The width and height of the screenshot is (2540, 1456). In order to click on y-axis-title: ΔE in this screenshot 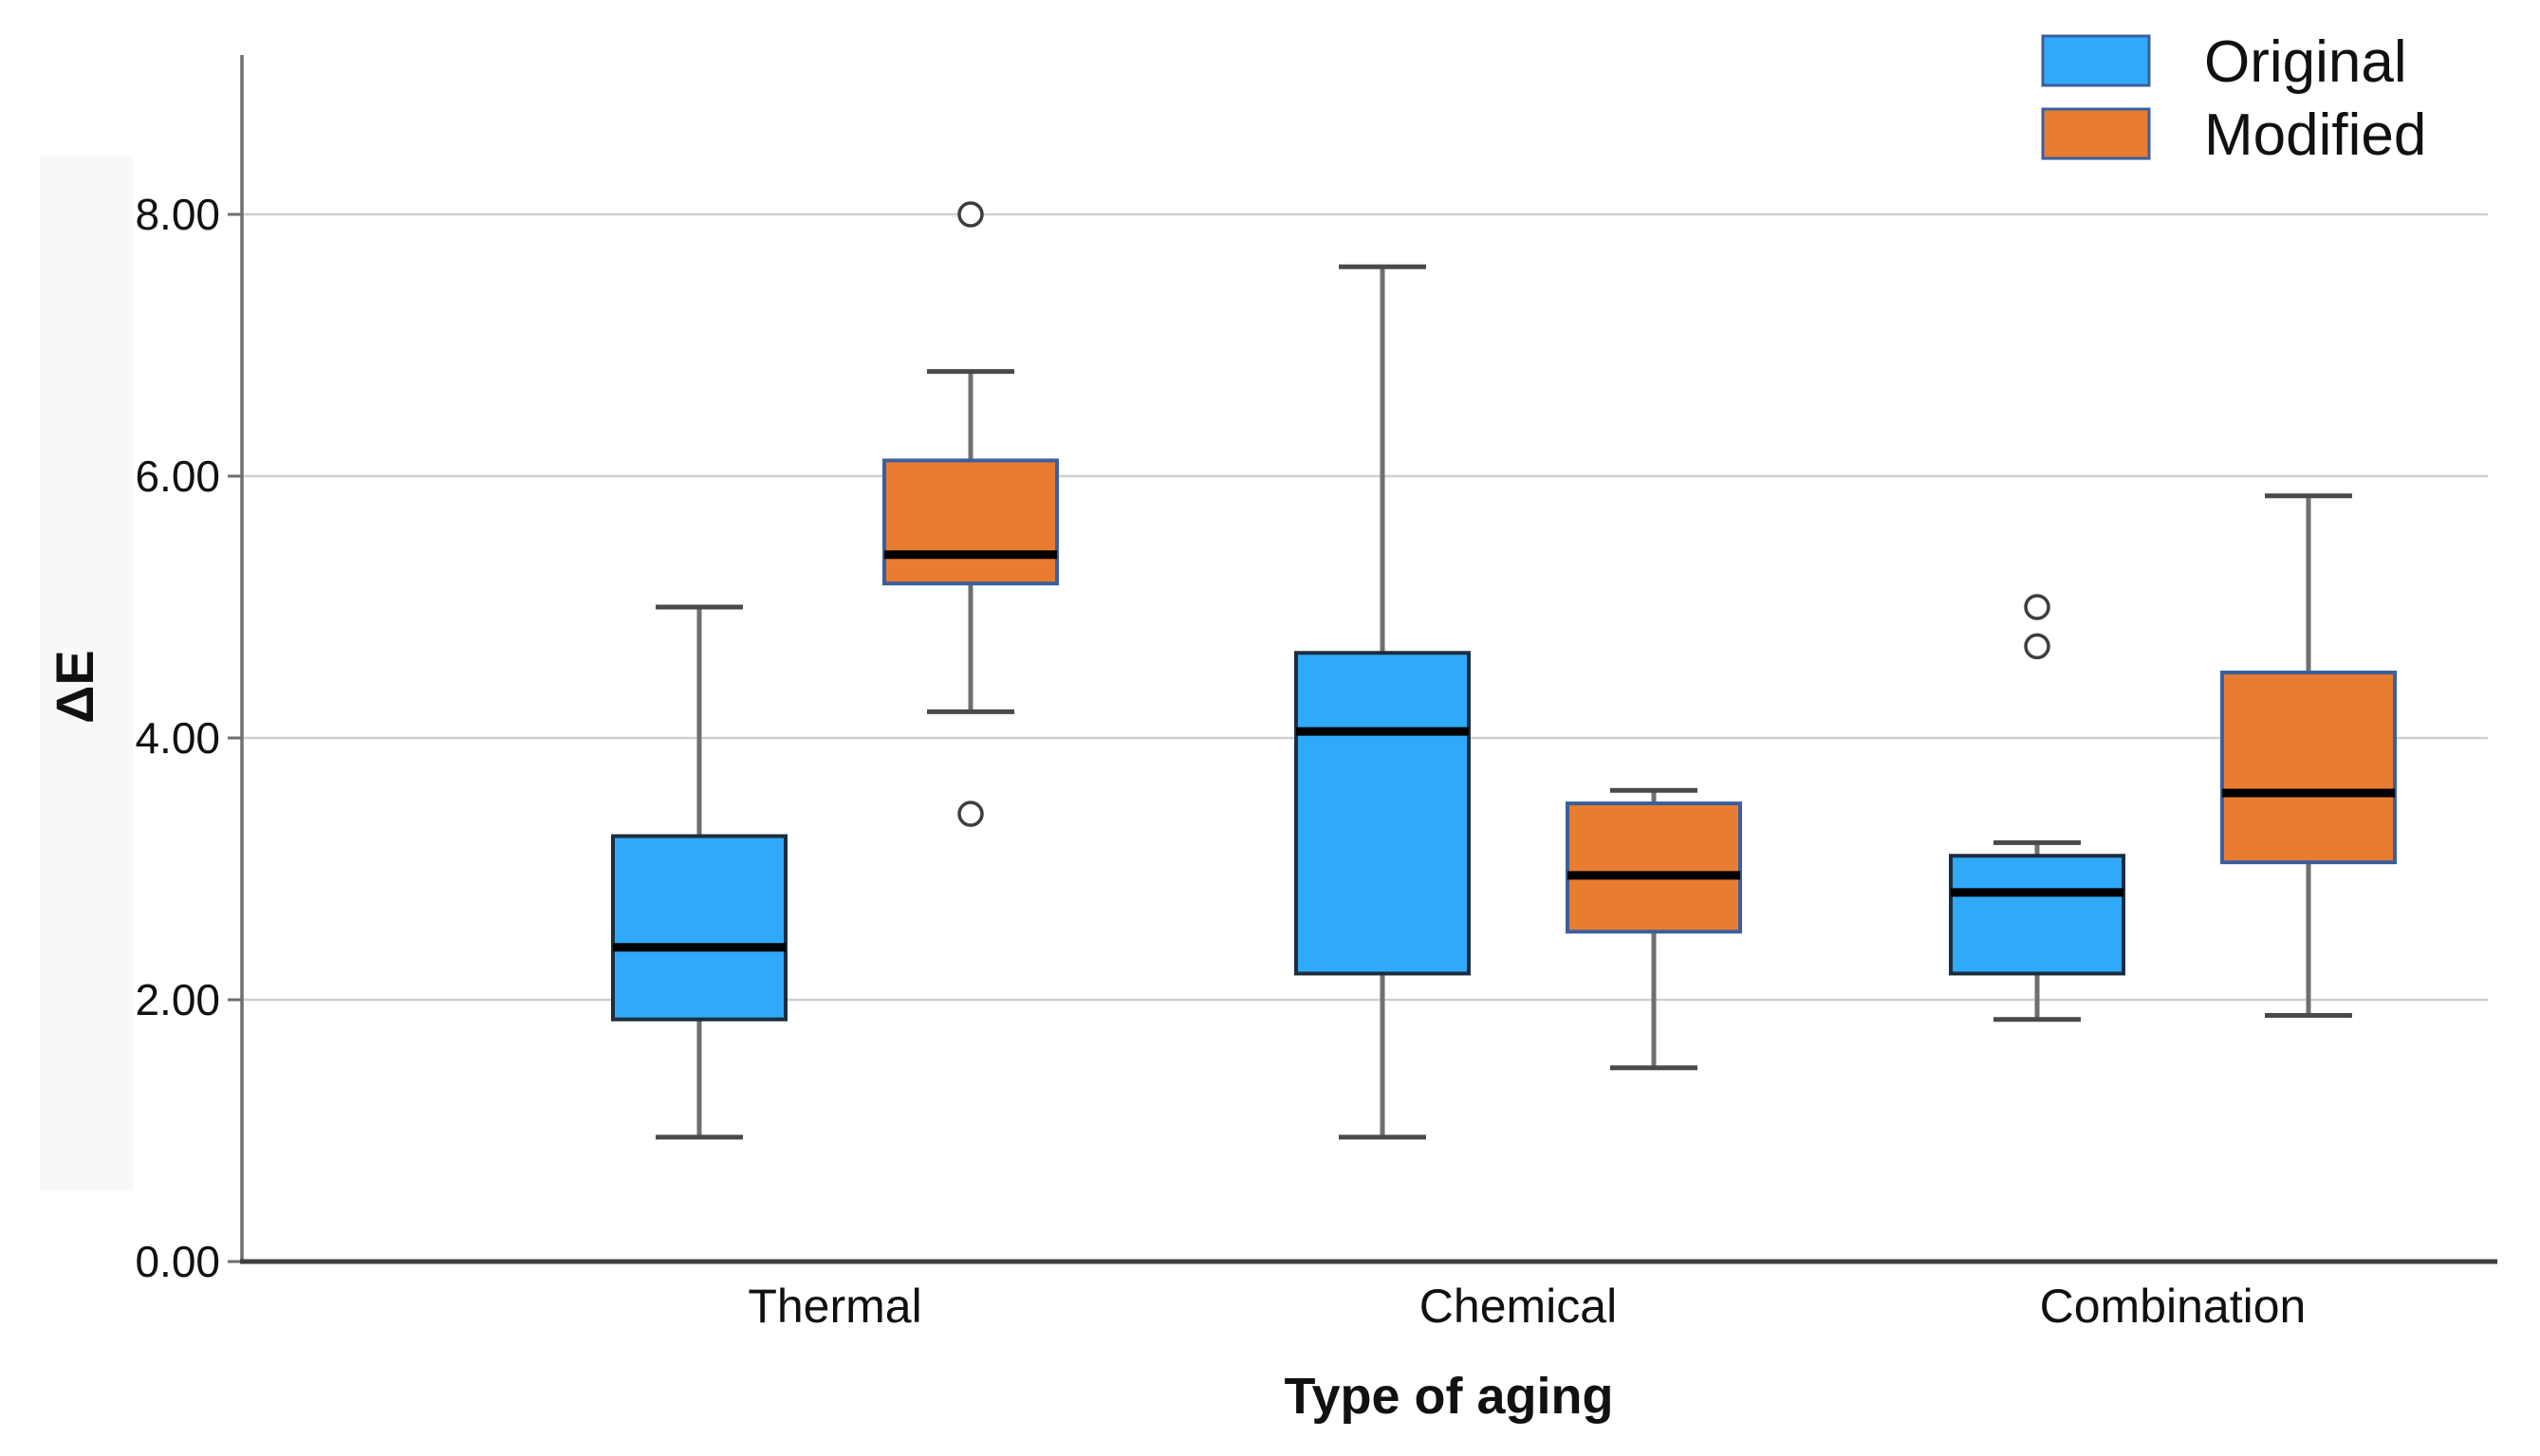, I will do `click(74, 687)`.